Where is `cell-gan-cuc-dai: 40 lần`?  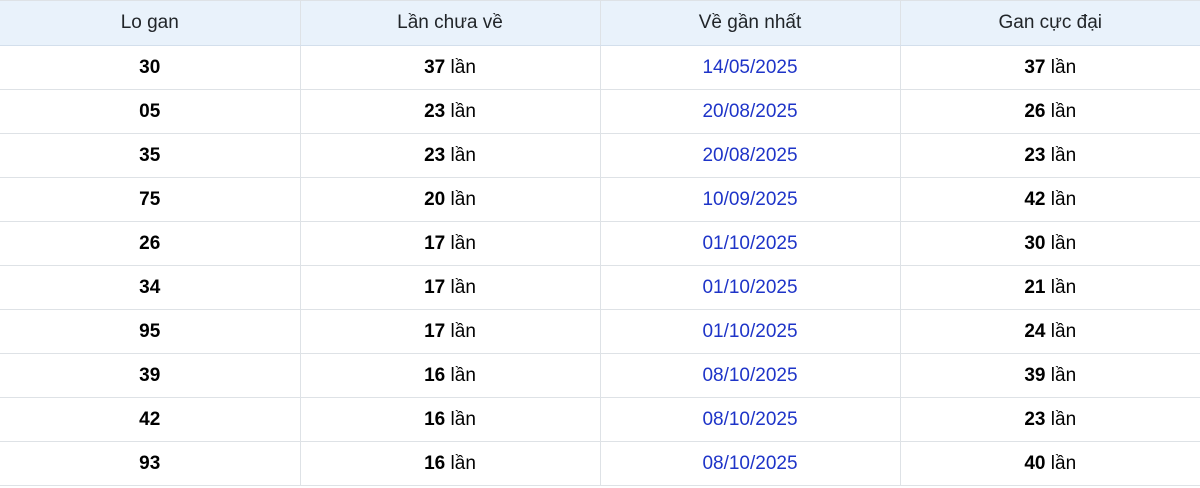 cell-gan-cuc-dai: 40 lần is located at coordinates (1050, 463).